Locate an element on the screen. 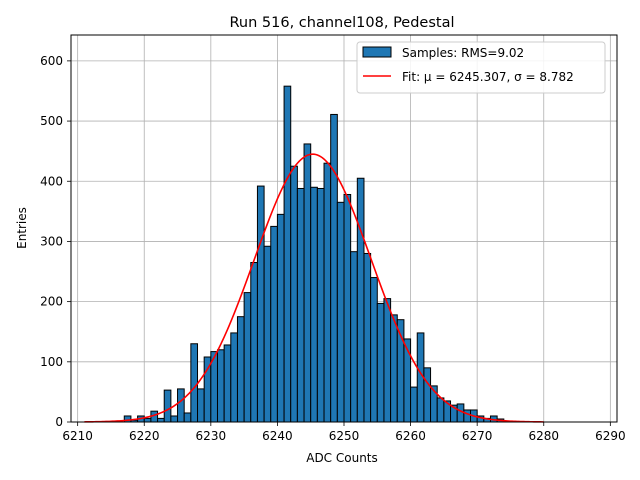  x-tick-label: 6220 is located at coordinates (144, 436).